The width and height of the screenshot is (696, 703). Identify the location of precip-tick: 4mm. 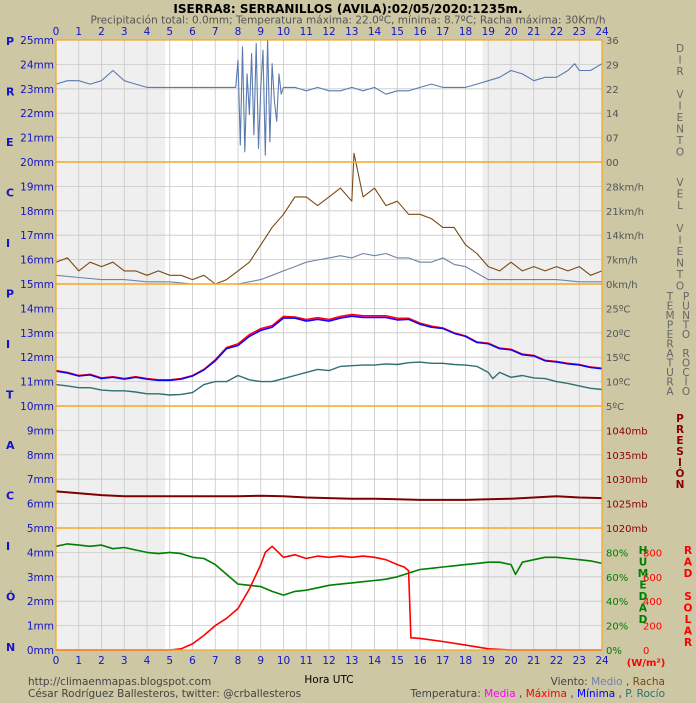
(40, 553).